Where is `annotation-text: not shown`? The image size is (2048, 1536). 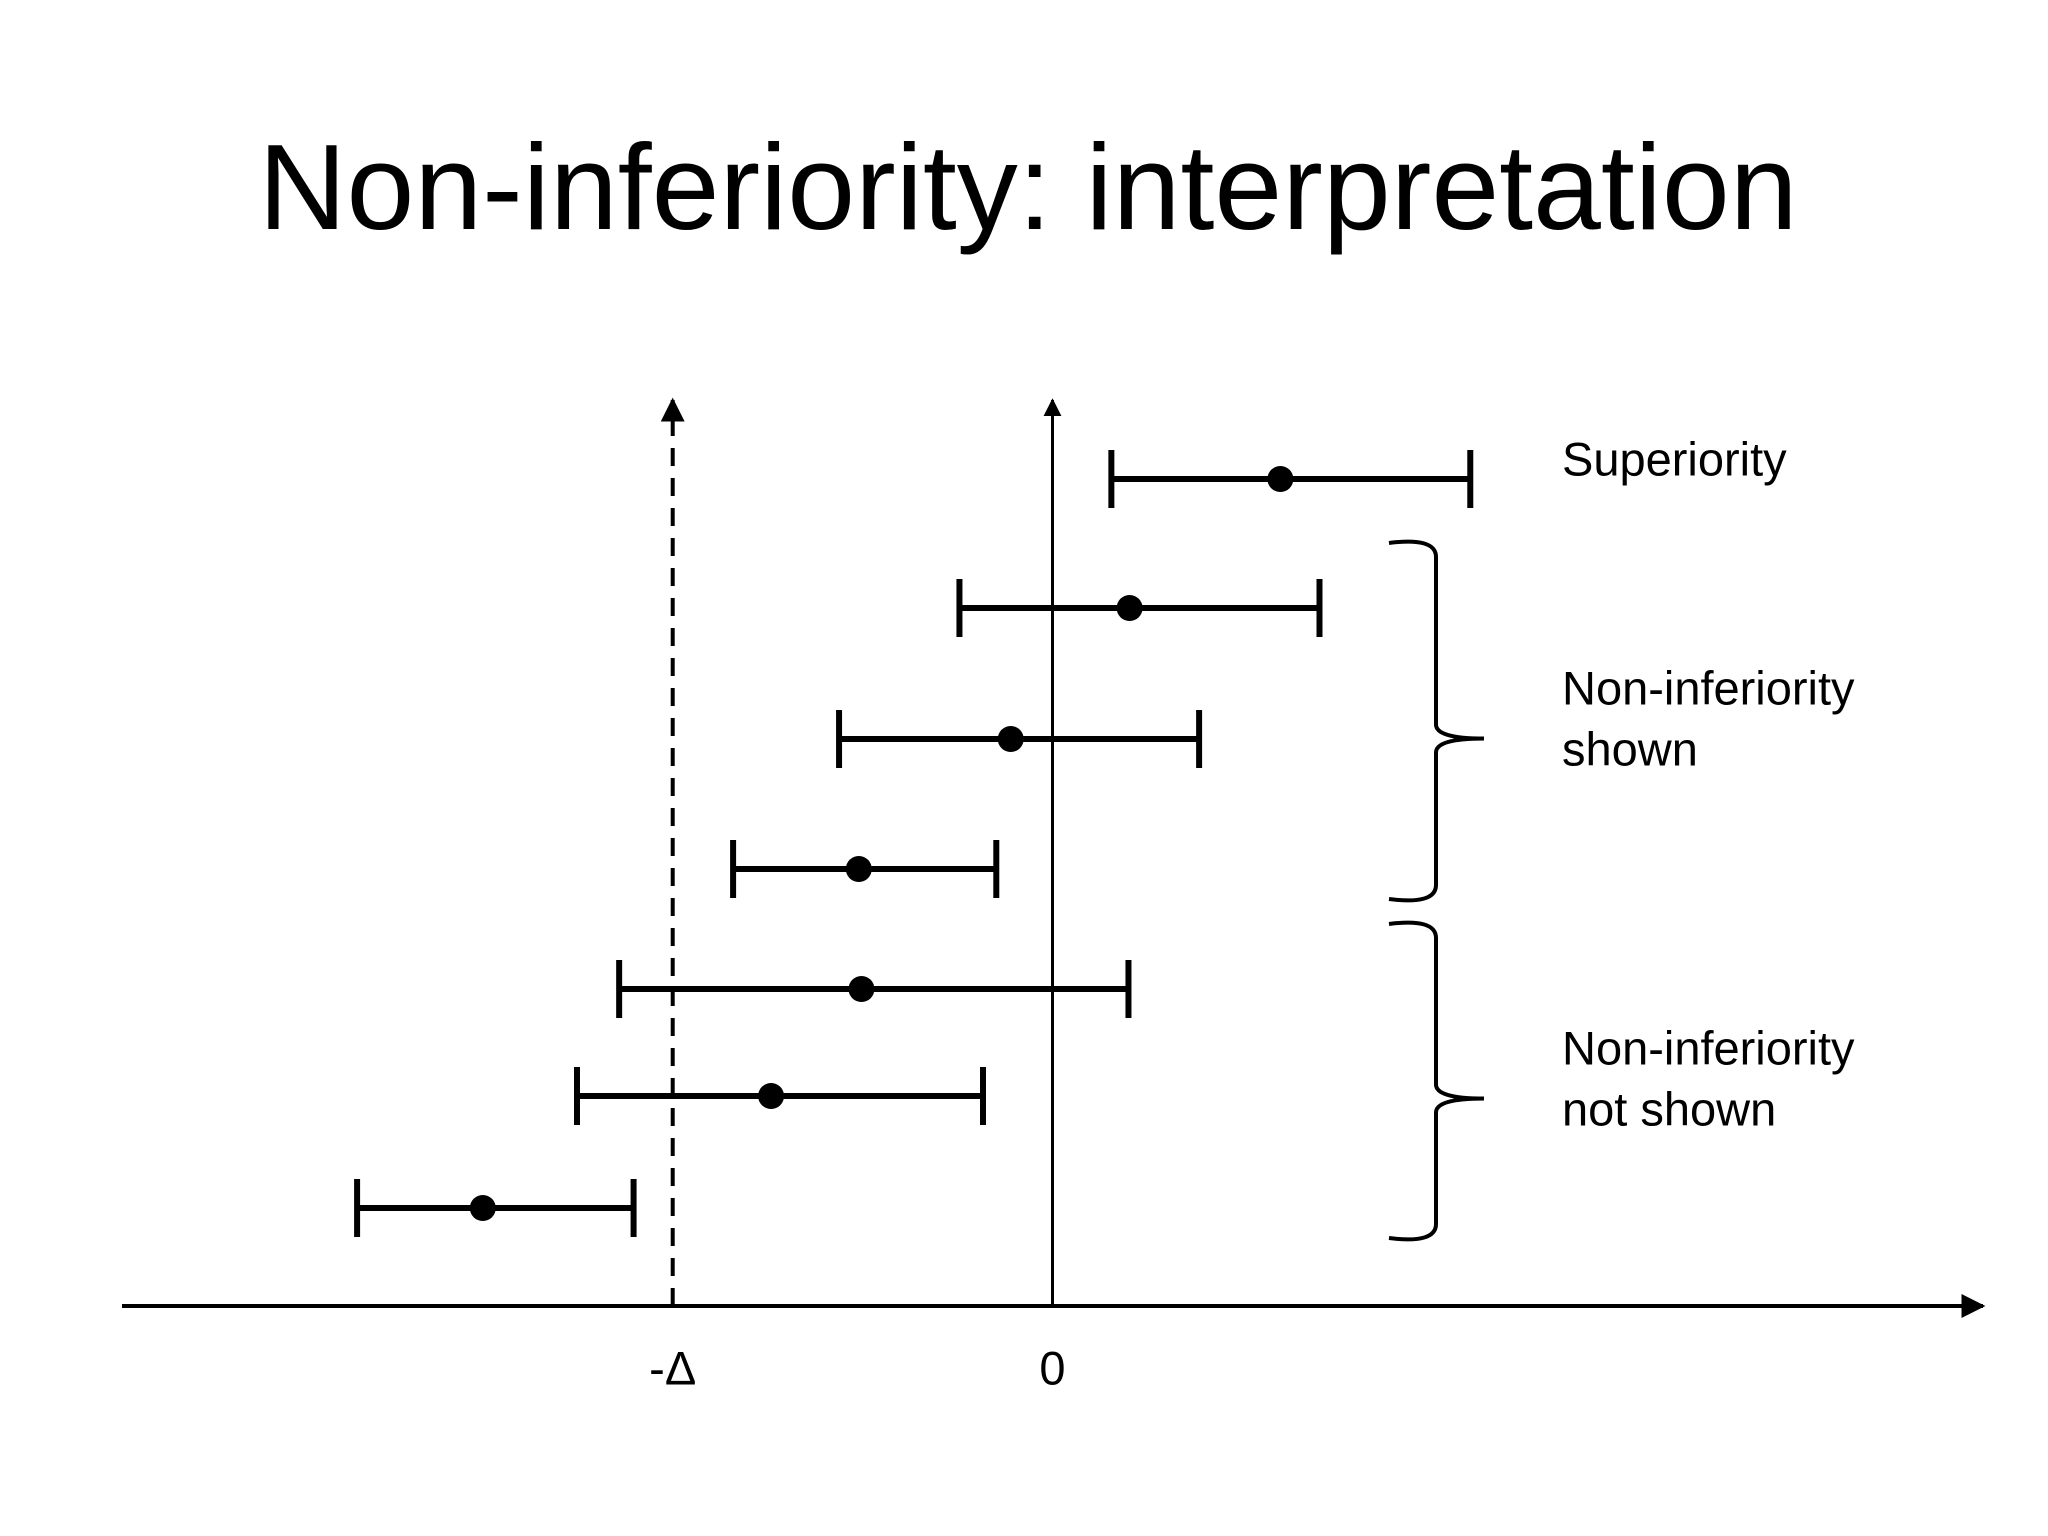 annotation-text: not shown is located at coordinates (1669, 1108).